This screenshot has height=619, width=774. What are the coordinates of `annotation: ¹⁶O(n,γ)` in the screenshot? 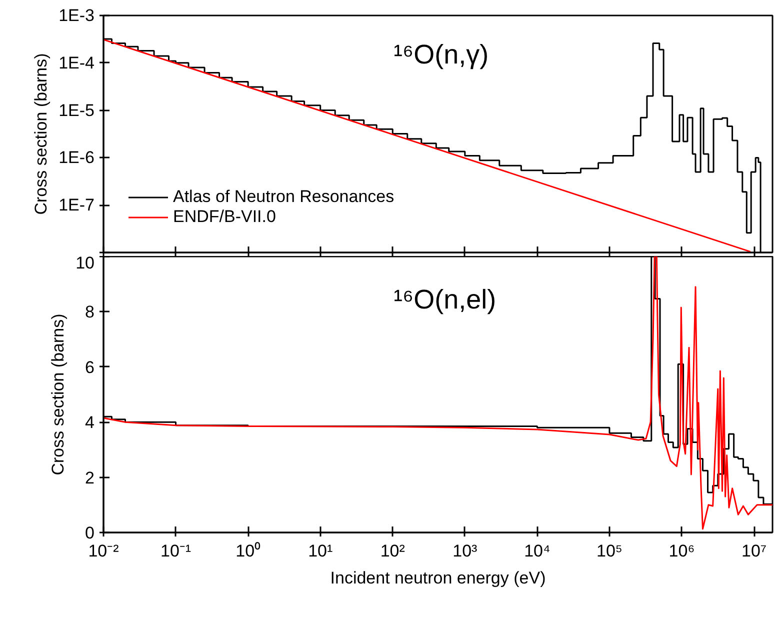 It's located at (441, 55).